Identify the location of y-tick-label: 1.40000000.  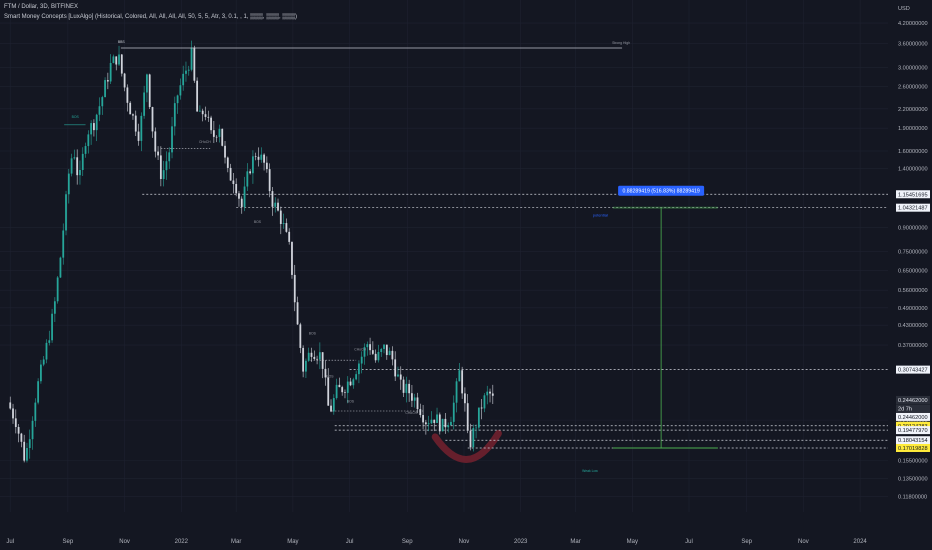
(913, 170).